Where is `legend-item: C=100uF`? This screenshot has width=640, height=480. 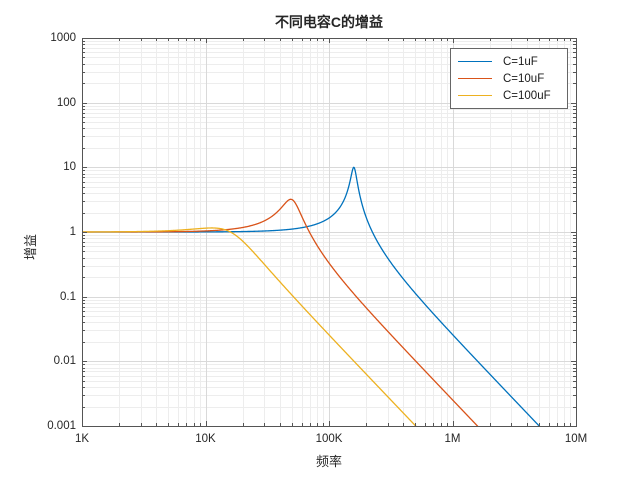 legend-item: C=100uF is located at coordinates (509, 95).